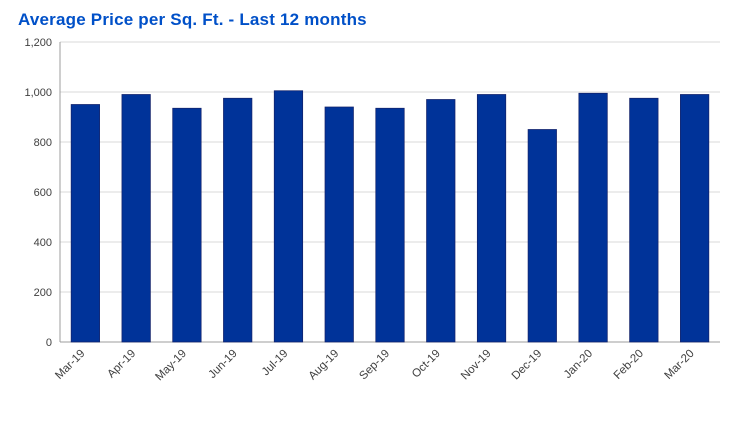 Image resolution: width=738 pixels, height=428 pixels. Describe the element at coordinates (476, 365) in the screenshot. I see `x-tick-label: Nov-19` at that location.